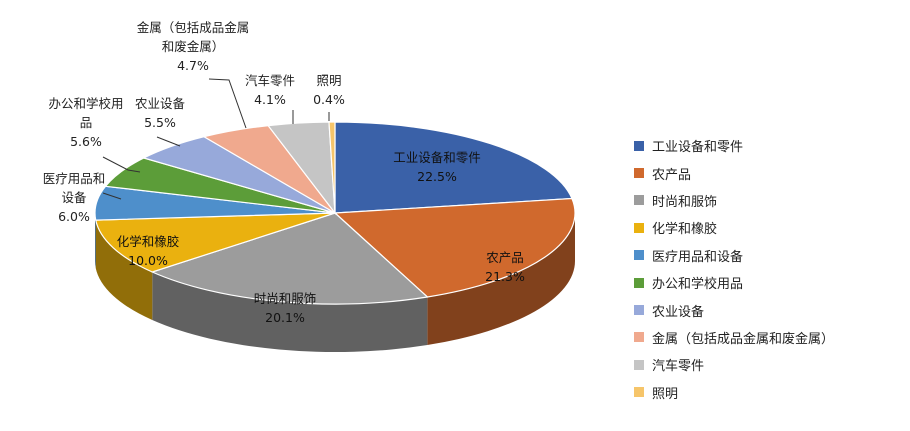  I want to click on legend-label: 农业设备, so click(678, 312).